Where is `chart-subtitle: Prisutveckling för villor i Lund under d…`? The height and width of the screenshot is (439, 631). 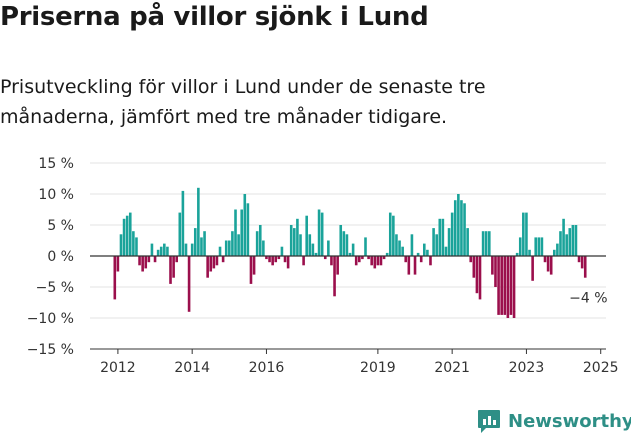
chart-subtitle: Prisutveckling för villor i Lund under d… is located at coordinates (243, 102).